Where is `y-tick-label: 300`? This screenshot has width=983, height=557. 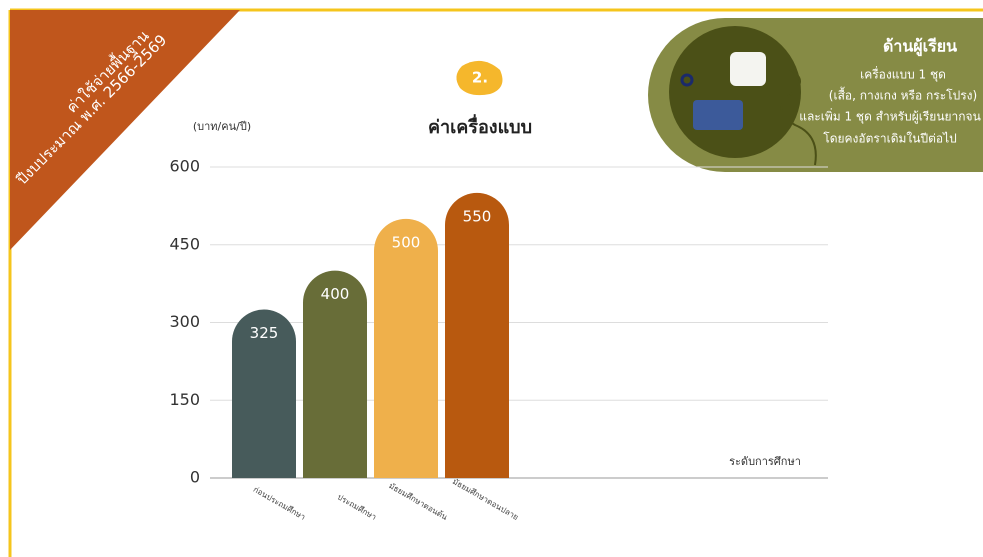
y-tick-label: 300 is located at coordinates (184, 321).